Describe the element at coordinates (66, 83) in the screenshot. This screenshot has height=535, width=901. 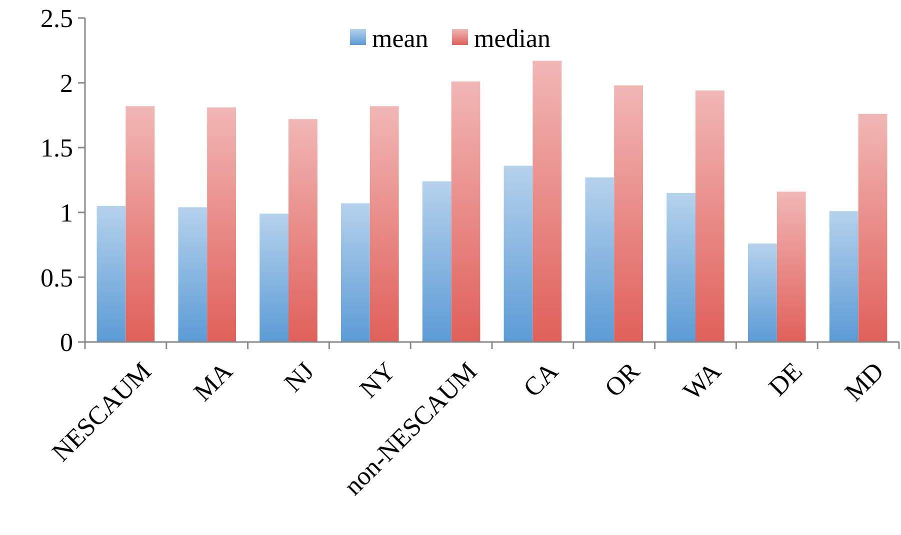
I see `y-tick-label: 2` at that location.